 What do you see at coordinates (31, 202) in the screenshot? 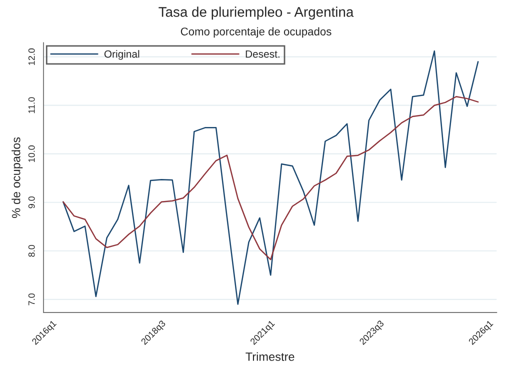
I see `y-tick-label: 9.0` at bounding box center [31, 202].